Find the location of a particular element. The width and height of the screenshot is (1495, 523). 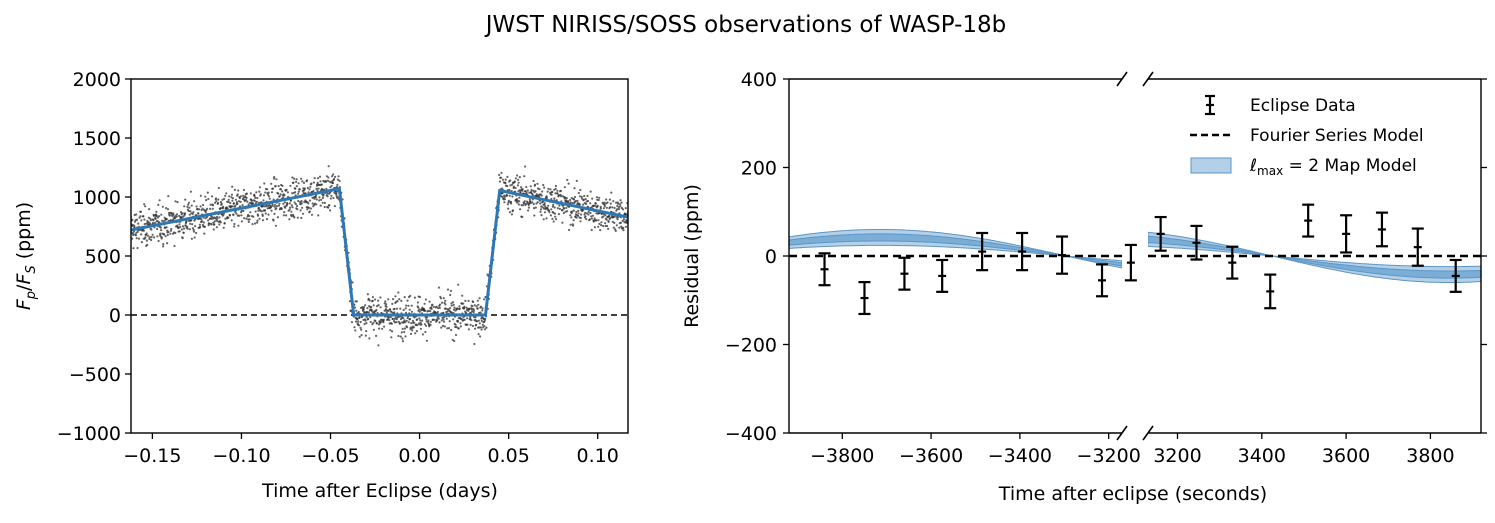

legend-eclipse-data-symbol is located at coordinates (1210, 105).